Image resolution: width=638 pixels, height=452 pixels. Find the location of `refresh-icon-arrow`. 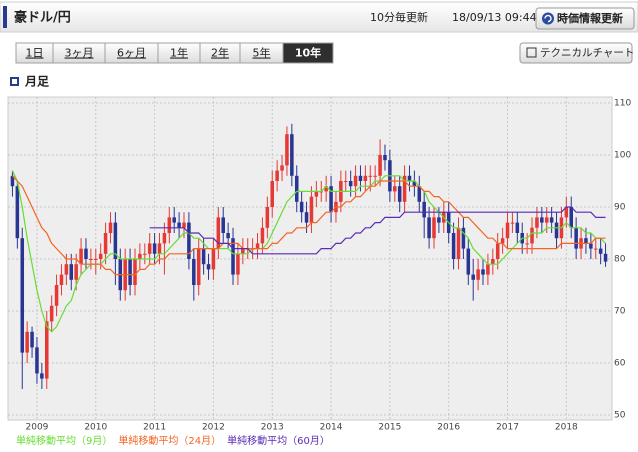

refresh-icon-arrow is located at coordinates (548, 18).